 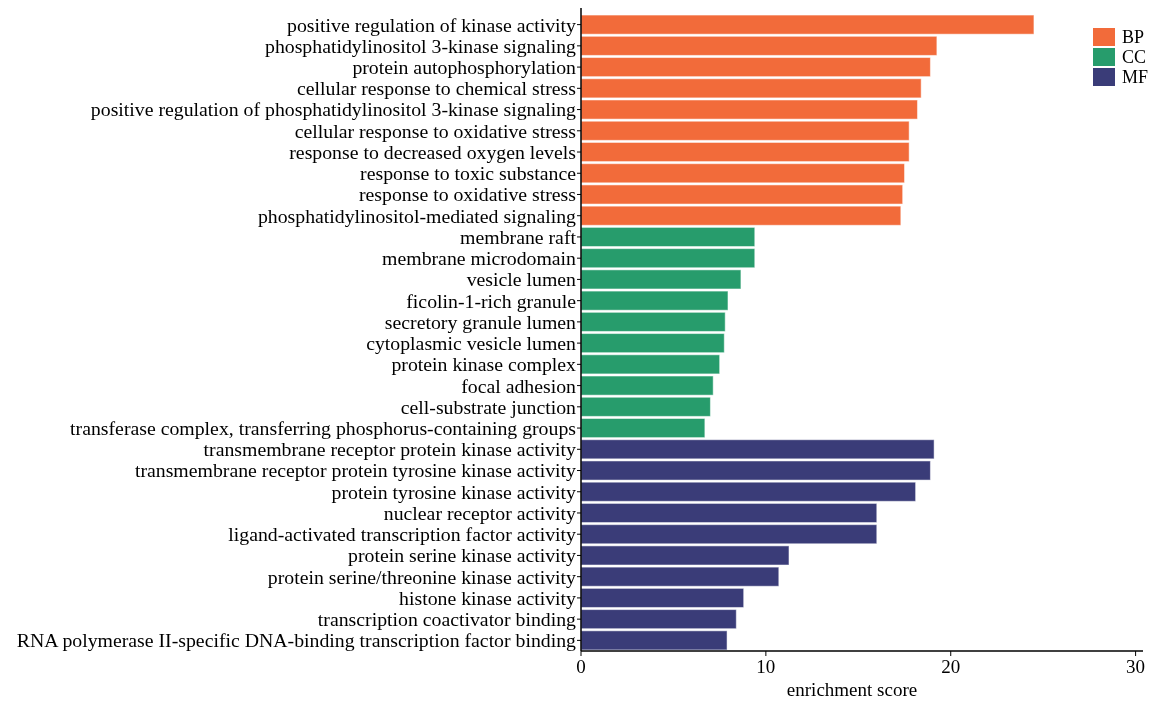 I want to click on y-tick-label: transcription coactivator binding, so click(x=447, y=619).